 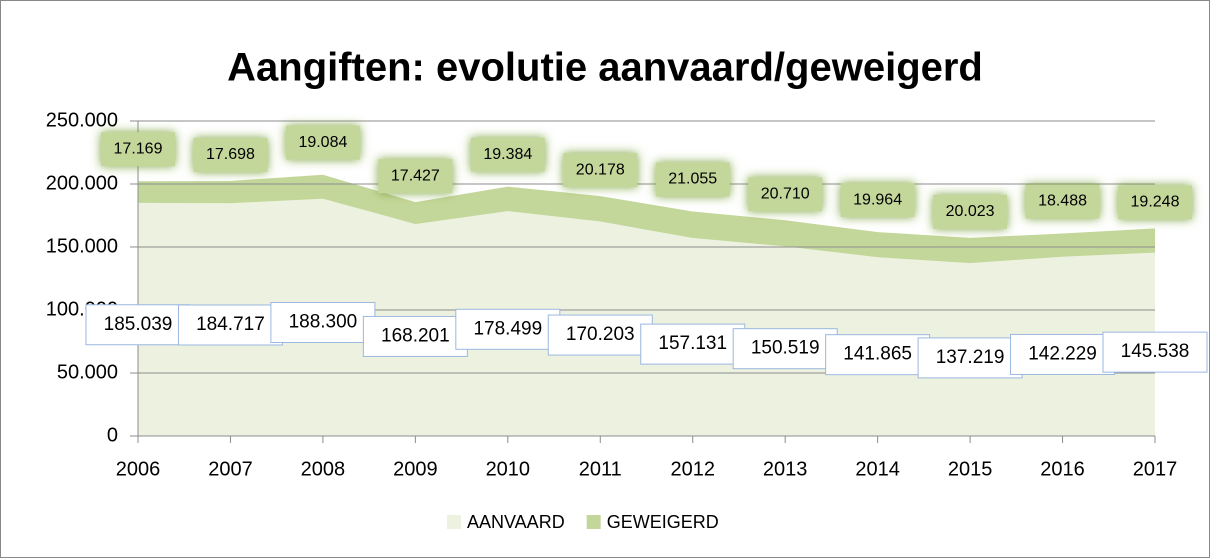 I want to click on value-label: 141.865, so click(x=877, y=354).